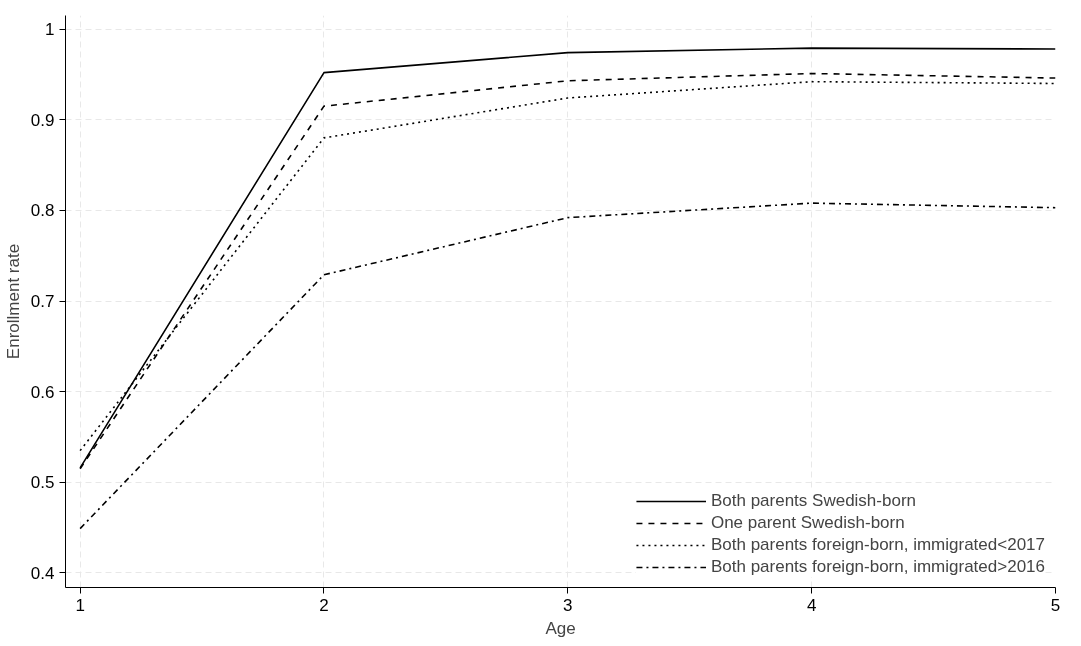 Image resolution: width=1081 pixels, height=646 pixels. Describe the element at coordinates (324, 605) in the screenshot. I see `x-tick-label: 2` at that location.